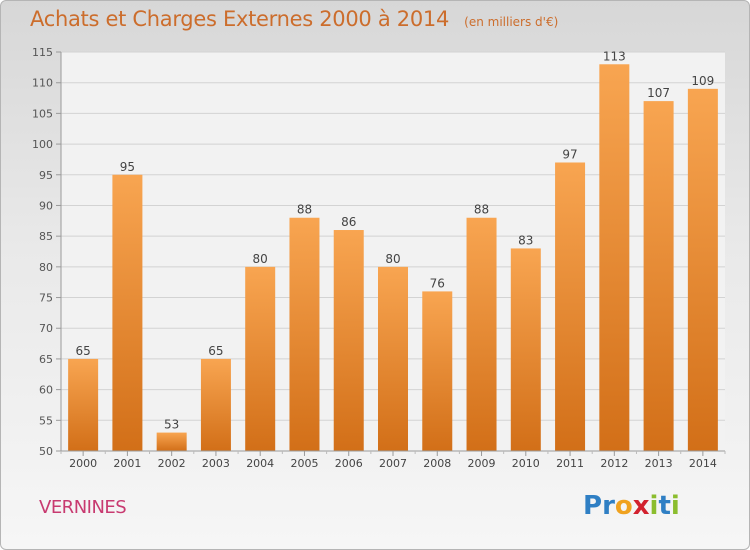 The width and height of the screenshot is (750, 550). What do you see at coordinates (46, 205) in the screenshot?
I see `y-tick-label: 90` at bounding box center [46, 205].